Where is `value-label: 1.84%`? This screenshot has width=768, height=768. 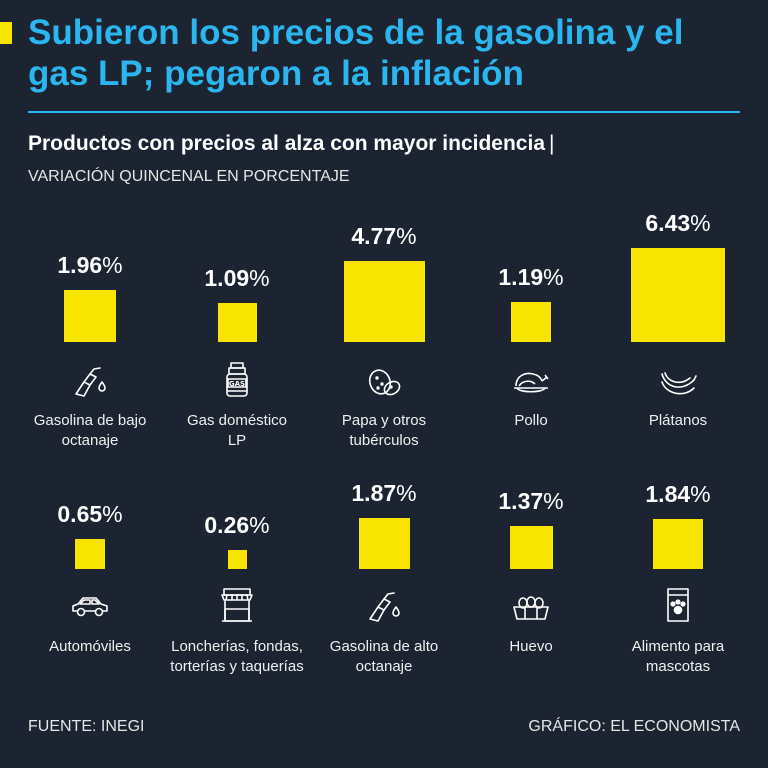
value-label: 1.84% is located at coordinates (678, 494).